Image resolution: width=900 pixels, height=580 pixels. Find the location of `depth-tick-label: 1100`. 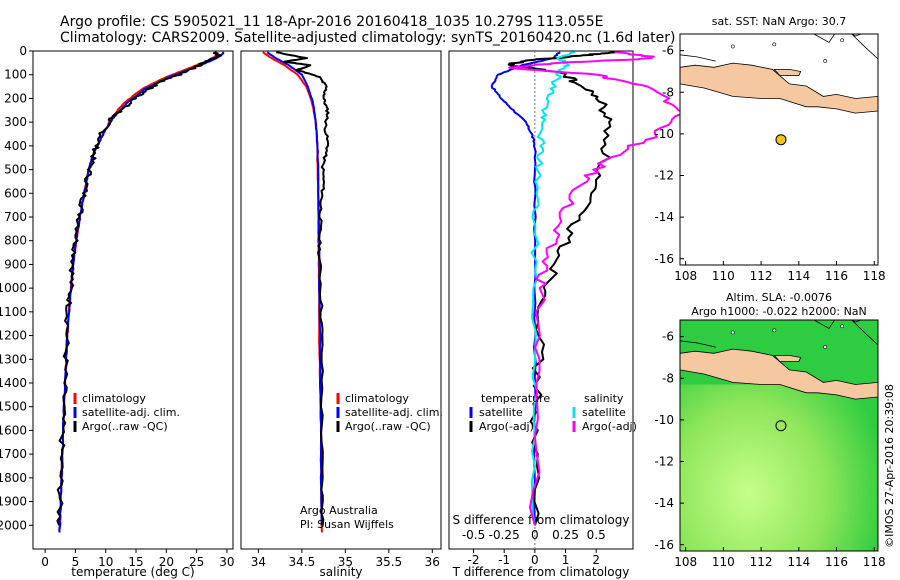

depth-tick-label: 1100 is located at coordinates (13, 312).